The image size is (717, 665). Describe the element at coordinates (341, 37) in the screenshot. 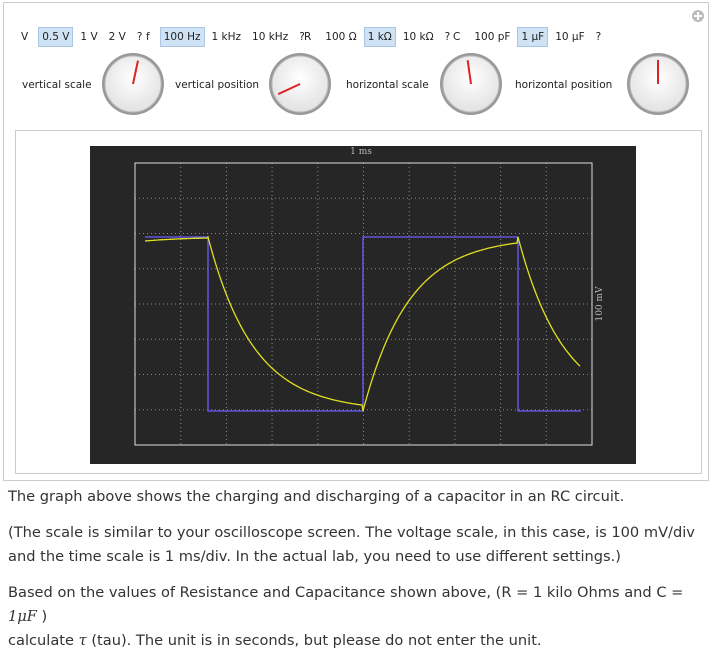

I see `option-button: 100 Ω` at that location.